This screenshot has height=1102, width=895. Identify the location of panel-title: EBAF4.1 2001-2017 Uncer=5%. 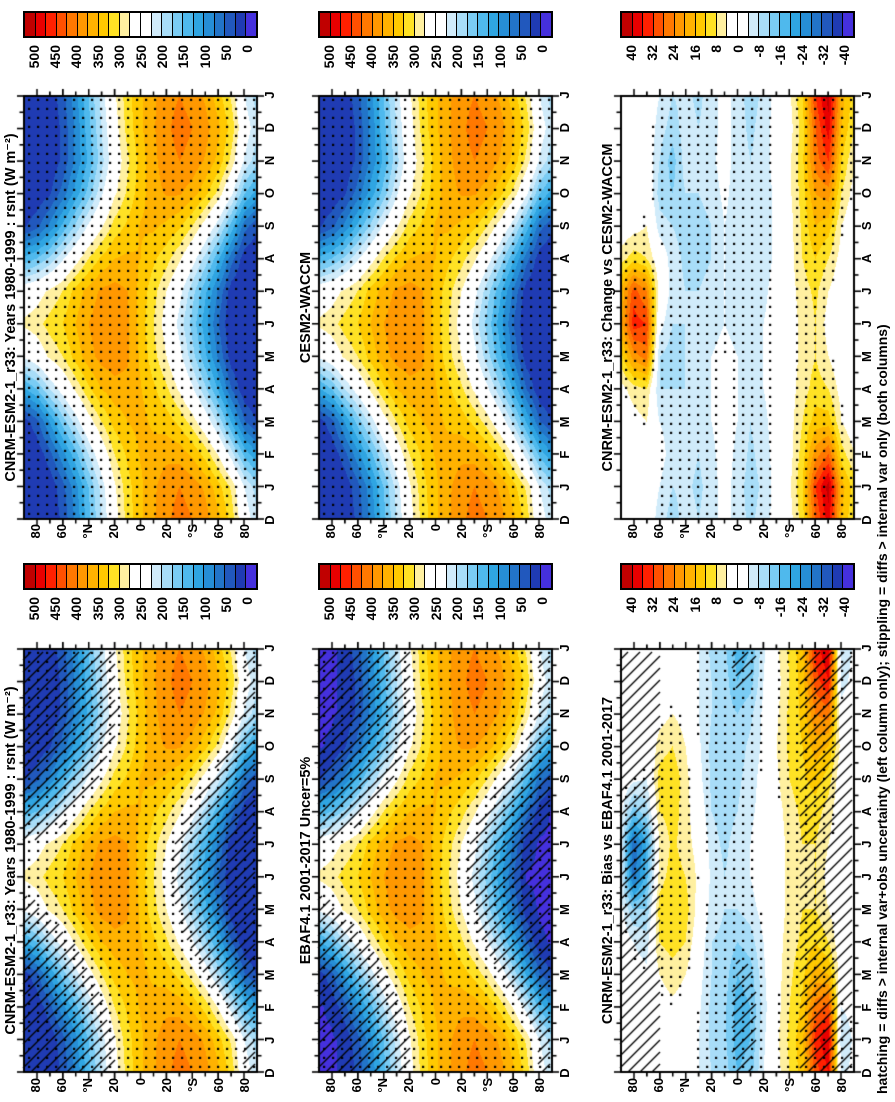
(306, 860).